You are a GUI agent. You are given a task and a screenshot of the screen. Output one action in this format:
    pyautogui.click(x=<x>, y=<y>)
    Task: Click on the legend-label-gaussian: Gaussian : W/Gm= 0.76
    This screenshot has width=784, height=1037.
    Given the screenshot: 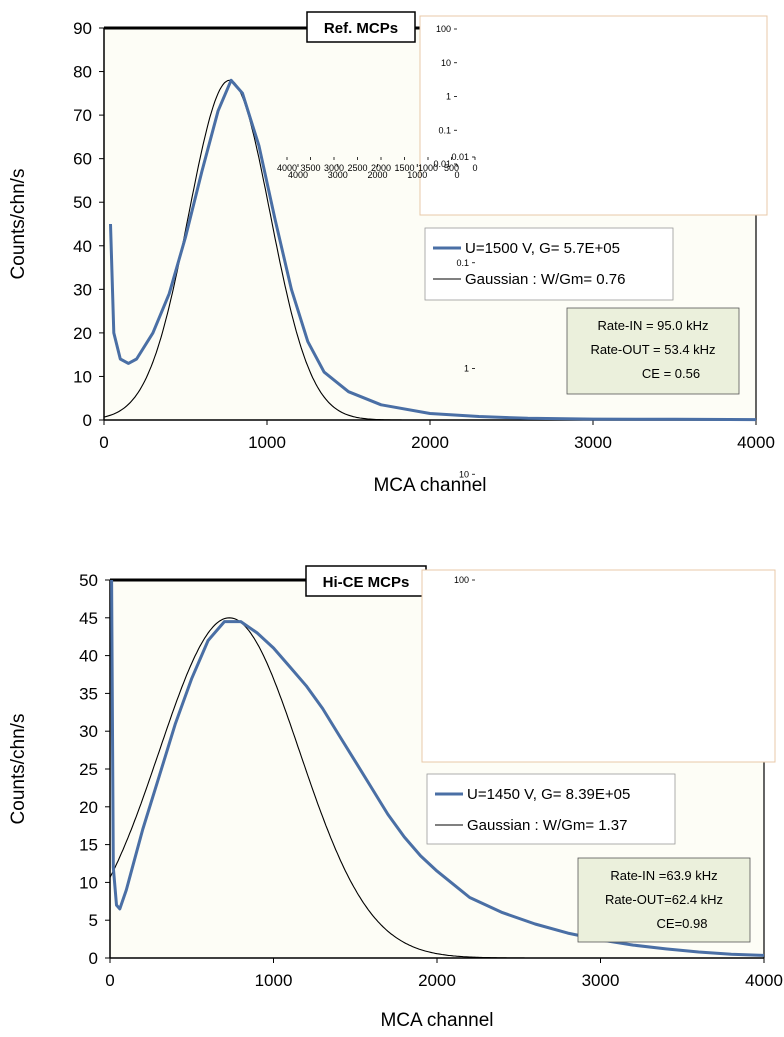 What is the action you would take?
    pyautogui.click(x=545, y=279)
    